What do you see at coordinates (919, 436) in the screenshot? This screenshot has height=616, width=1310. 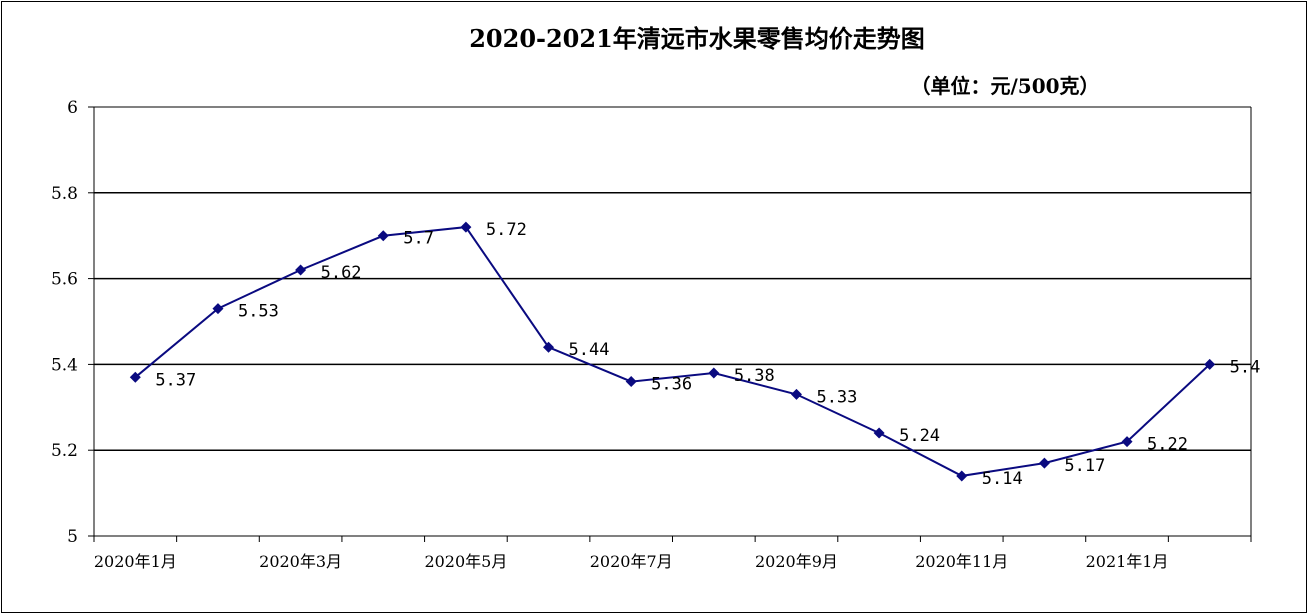 I see `data-label: 5.24` at bounding box center [919, 436].